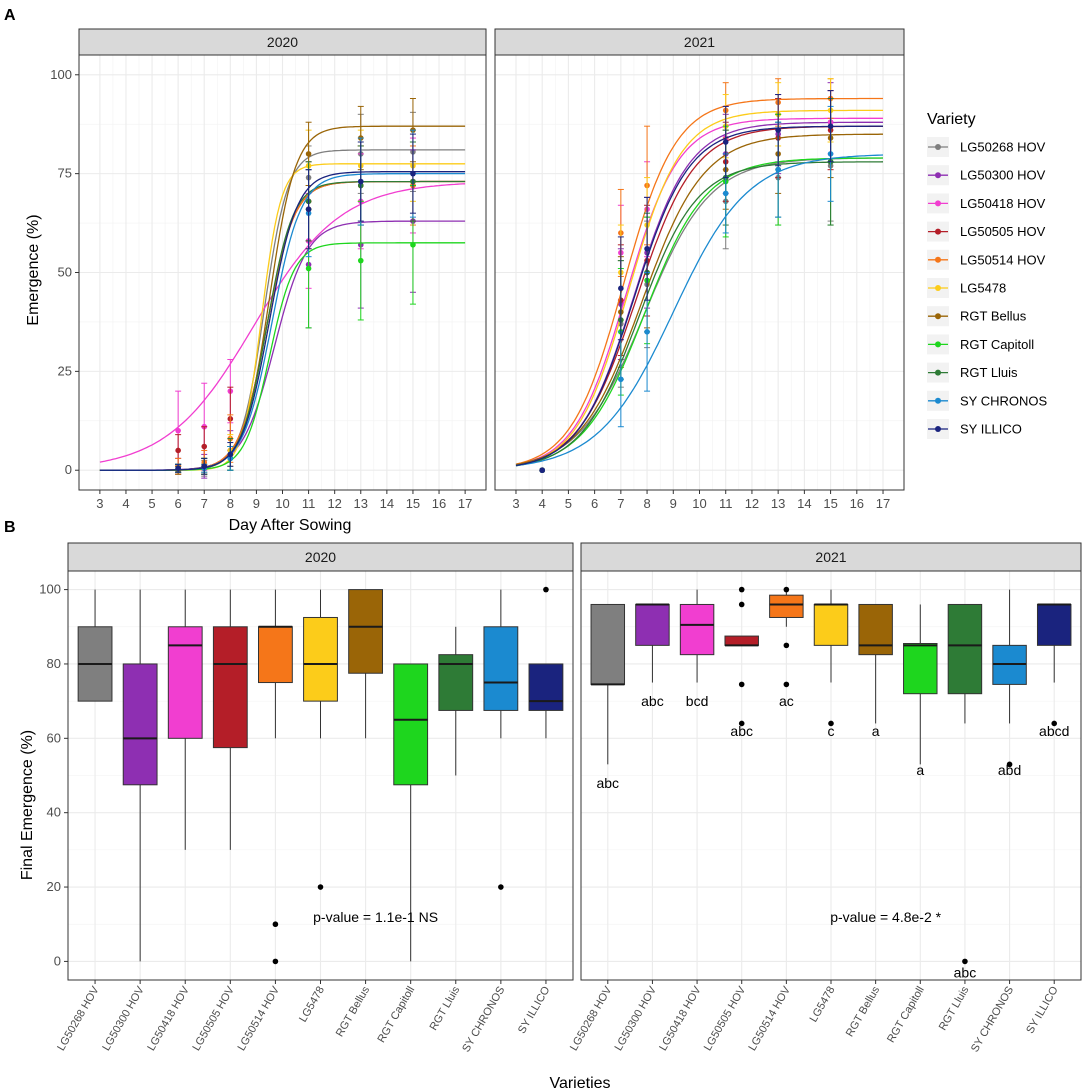 The image size is (1084, 1092). I want to click on x-tick-label: LG50268 HOV, so click(78, 1018).